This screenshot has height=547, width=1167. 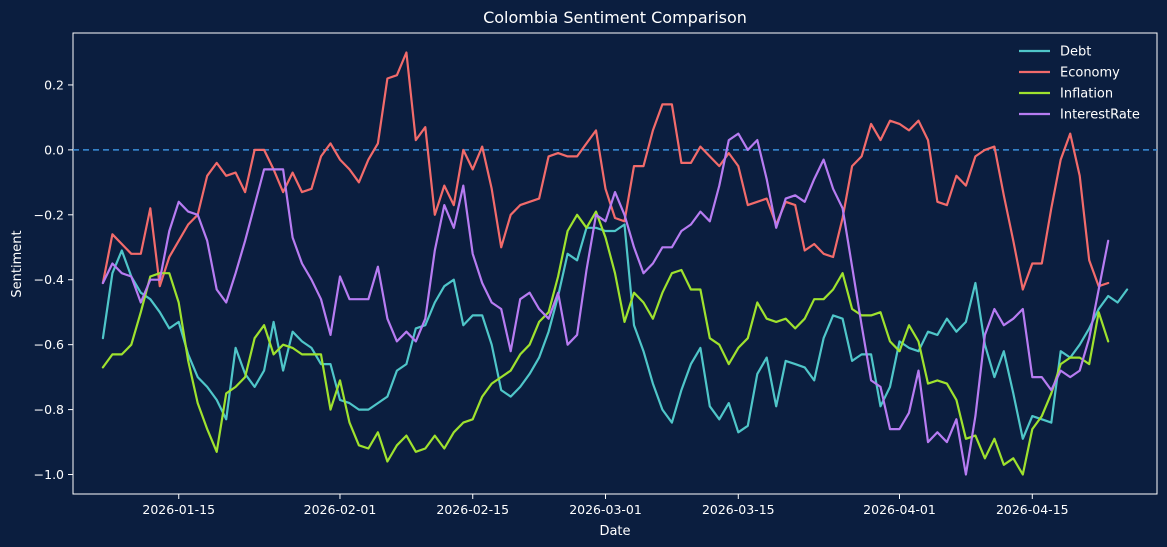 I want to click on x-tick-label: 2026-02-01, so click(x=340, y=509).